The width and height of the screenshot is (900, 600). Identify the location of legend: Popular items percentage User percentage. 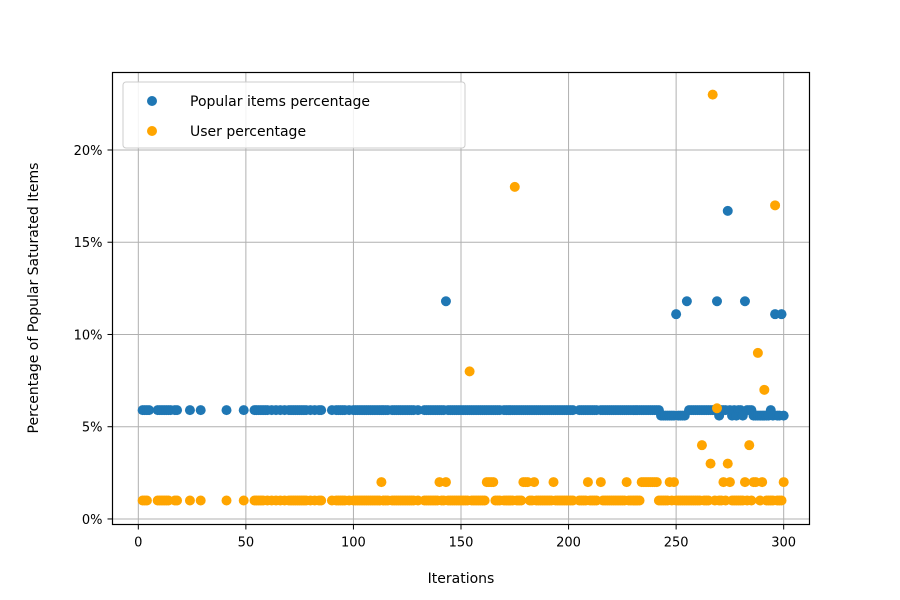
(294, 115).